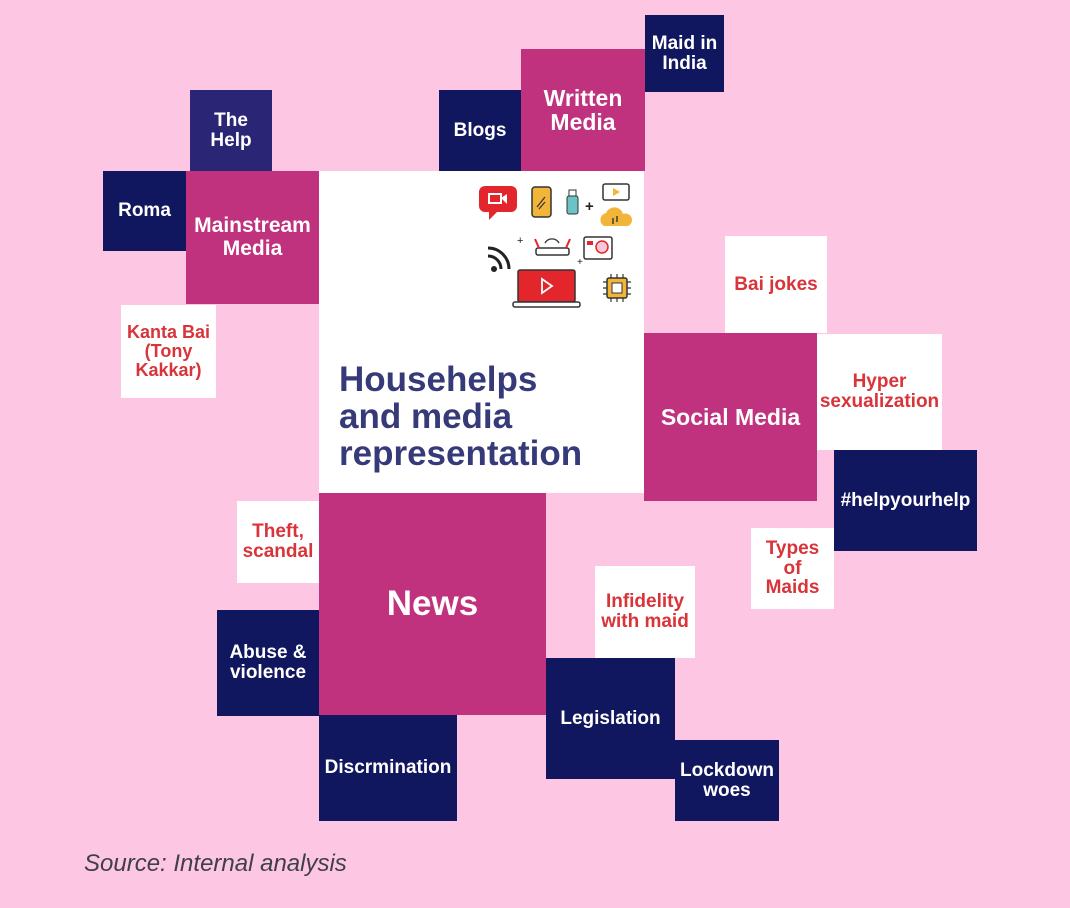  Describe the element at coordinates (572, 202) in the screenshot. I see `usb-drive-icon` at that location.